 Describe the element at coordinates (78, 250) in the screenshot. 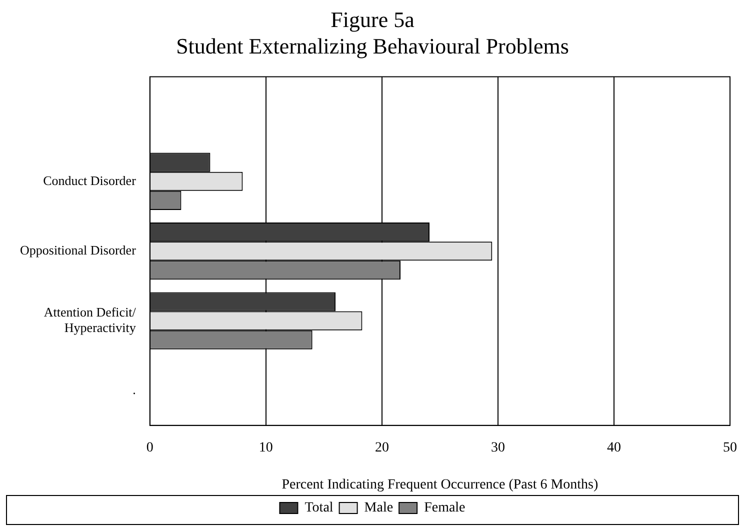

I see `y-tick-label: Oppositional Disorder` at that location.